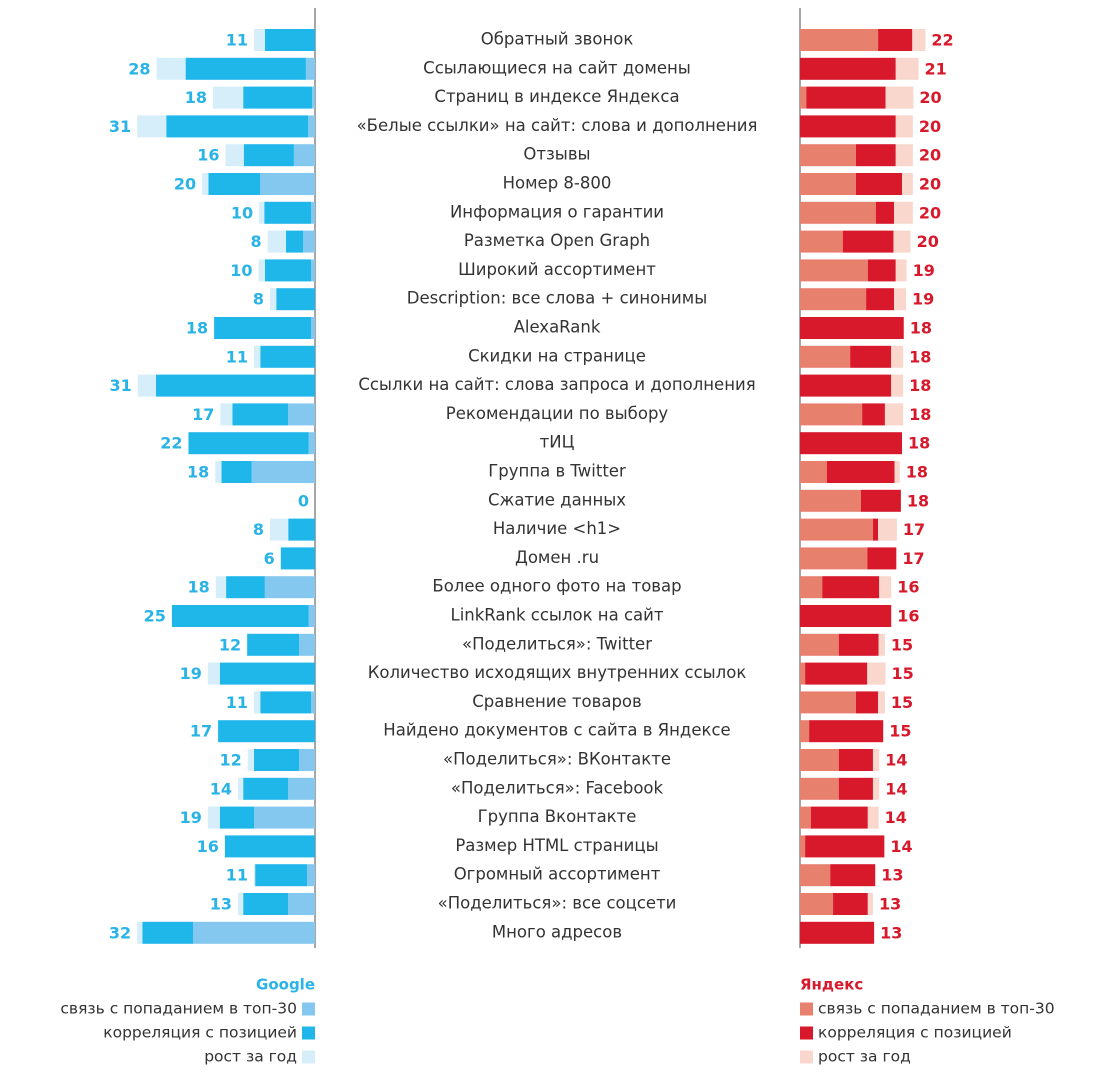 Image resolution: width=1109 pixels, height=1072 pixels. Describe the element at coordinates (942, 40) in the screenshot. I see `total-label: 22` at that location.